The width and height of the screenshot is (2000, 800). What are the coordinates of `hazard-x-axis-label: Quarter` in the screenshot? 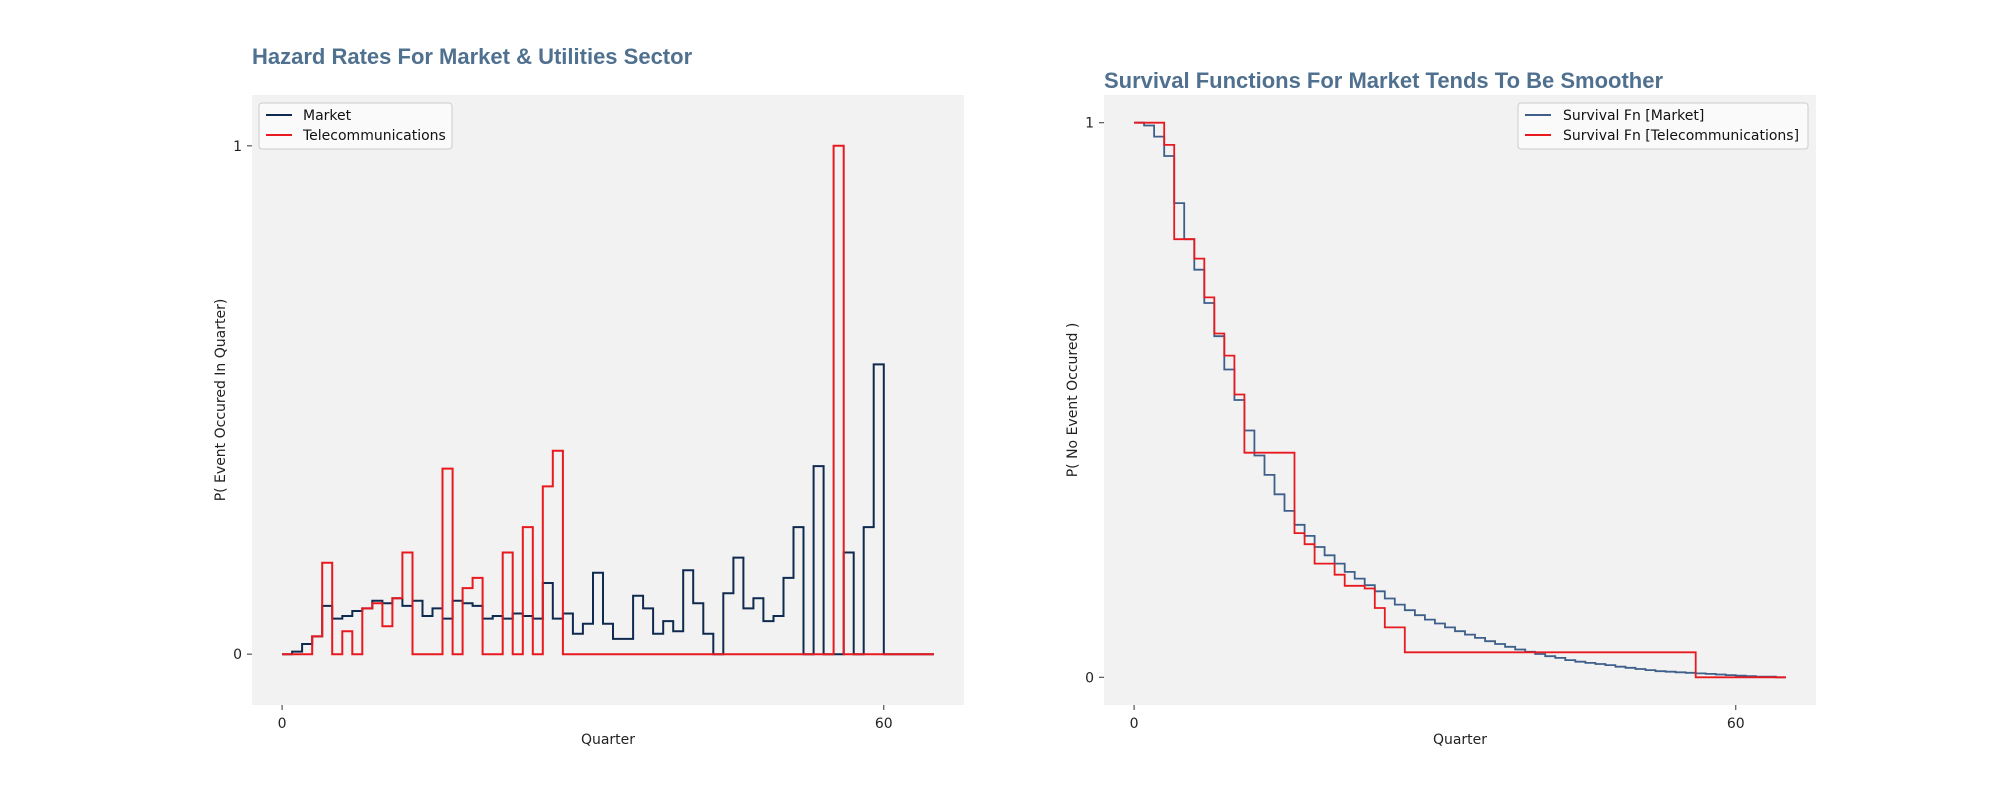 It's located at (608, 740).